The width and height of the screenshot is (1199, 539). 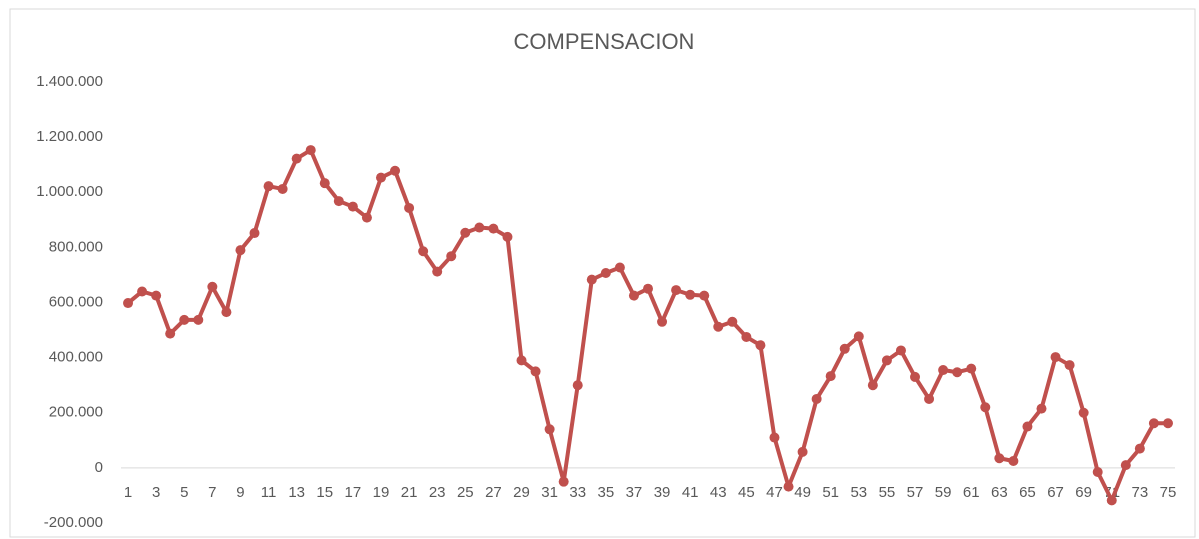 What do you see at coordinates (69, 136) in the screenshot?
I see `y-tick-label: 1.200.000` at bounding box center [69, 136].